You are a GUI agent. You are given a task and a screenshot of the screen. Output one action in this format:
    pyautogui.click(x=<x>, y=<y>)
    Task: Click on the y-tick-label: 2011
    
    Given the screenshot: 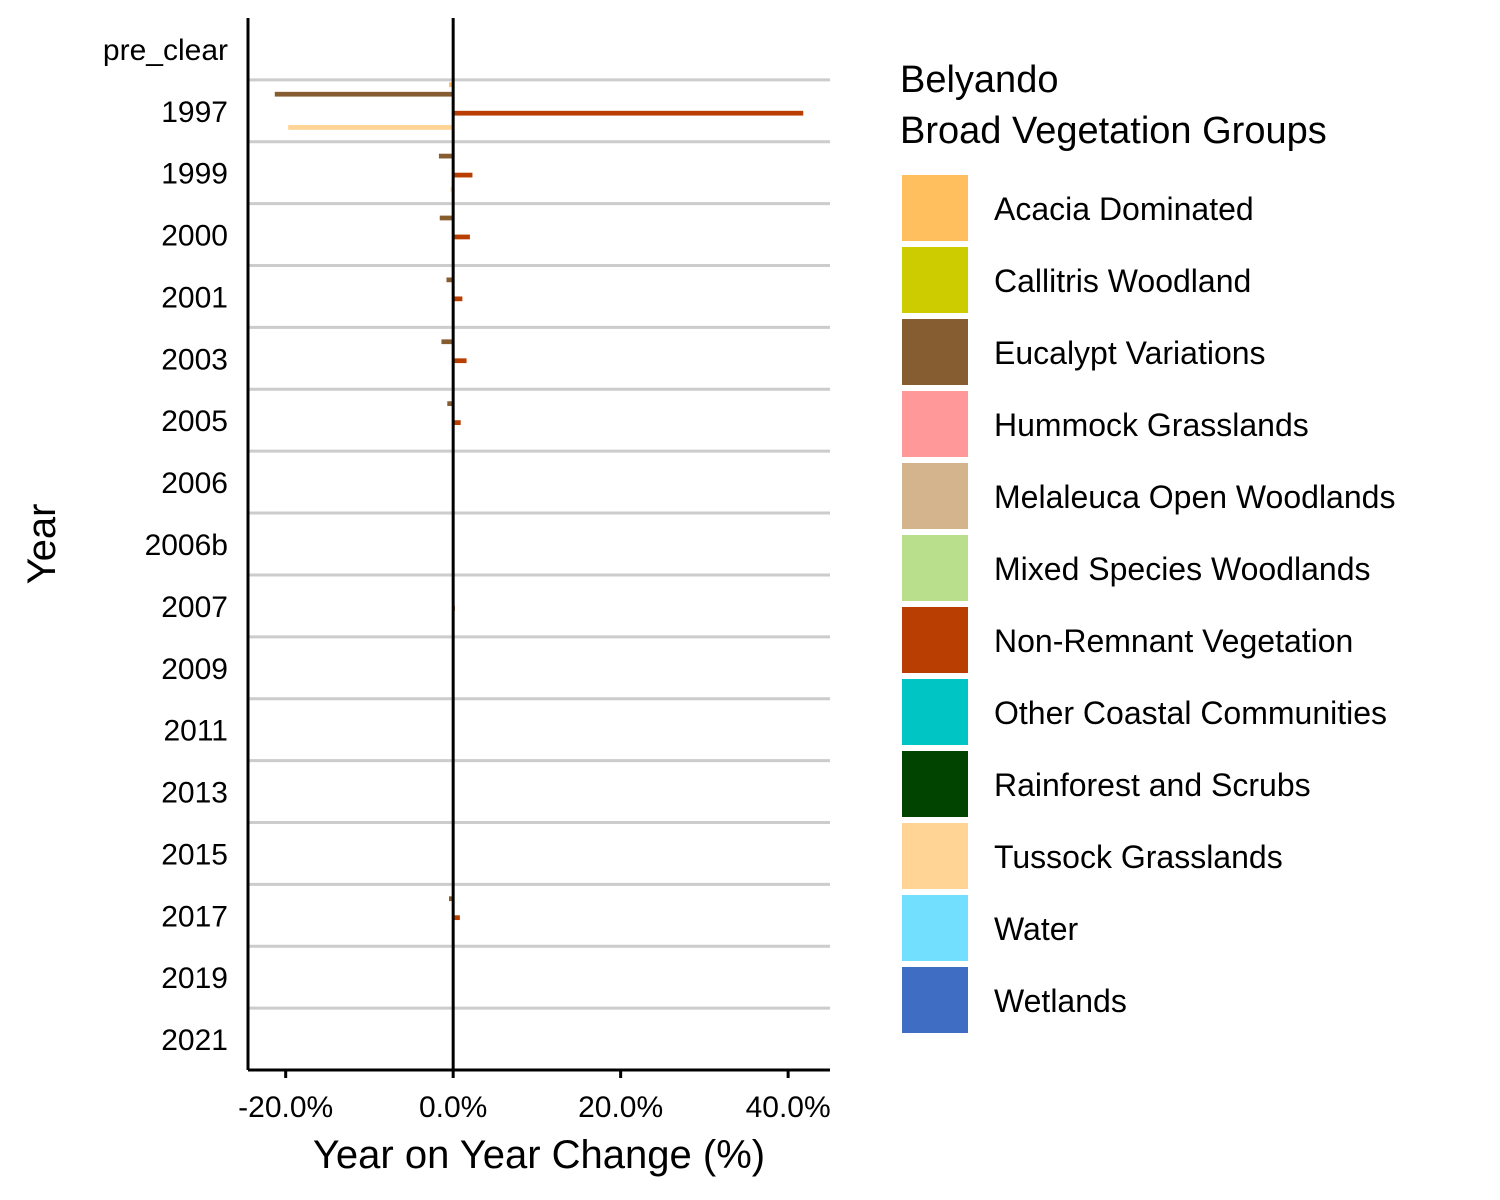 What is the action you would take?
    pyautogui.click(x=195, y=731)
    